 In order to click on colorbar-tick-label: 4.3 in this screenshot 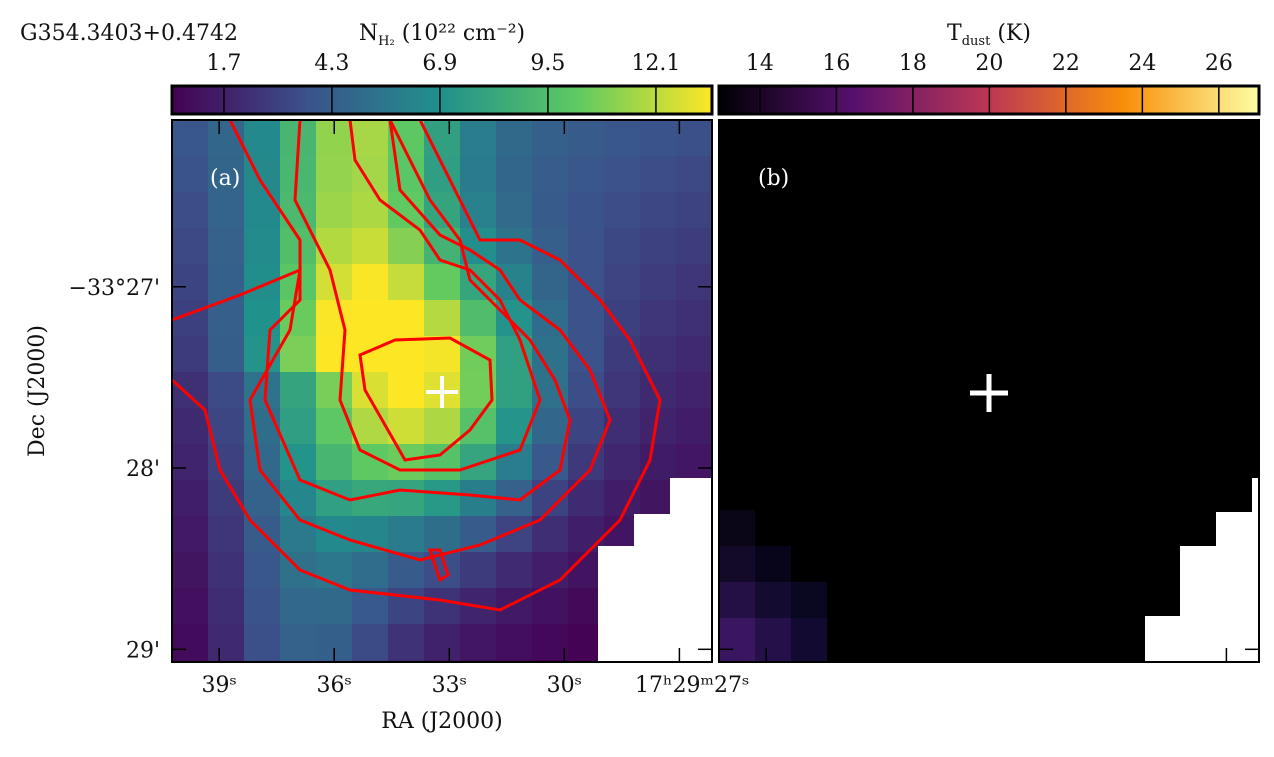, I will do `click(331, 63)`.